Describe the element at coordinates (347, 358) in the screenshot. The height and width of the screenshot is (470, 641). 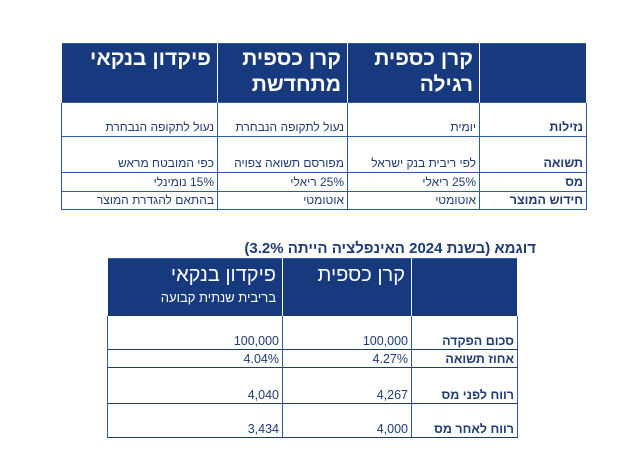
I see `money-fund-value: 4.27%` at that location.